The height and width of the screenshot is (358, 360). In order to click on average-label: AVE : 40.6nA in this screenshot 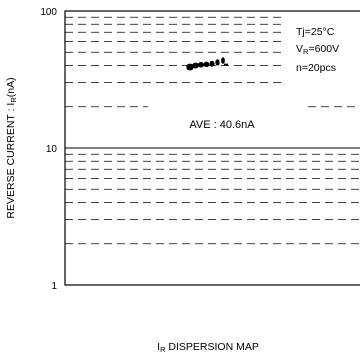, I will do `click(222, 125)`.